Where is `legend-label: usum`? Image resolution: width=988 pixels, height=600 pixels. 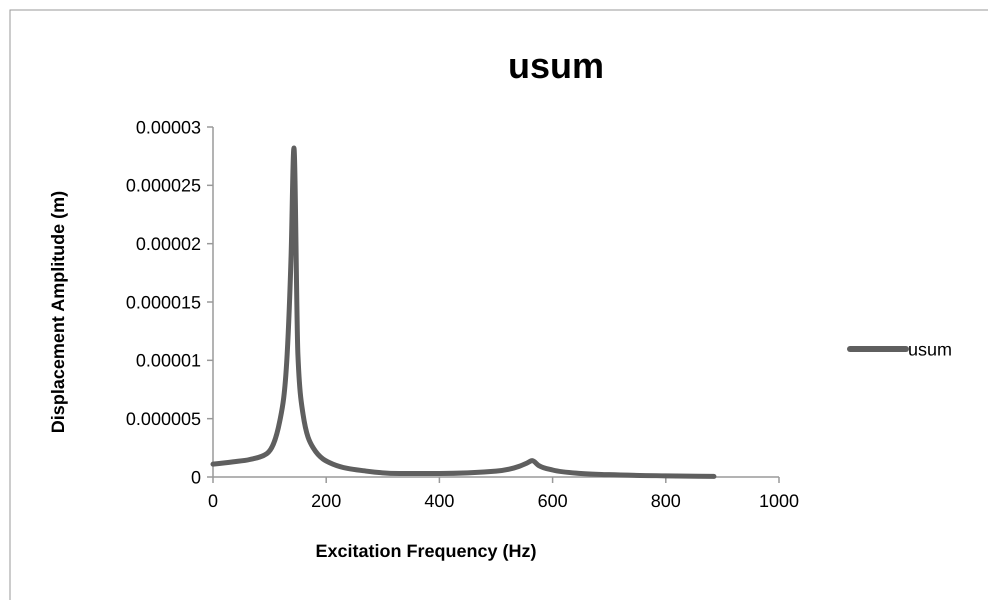 legend-label: usum is located at coordinates (930, 349).